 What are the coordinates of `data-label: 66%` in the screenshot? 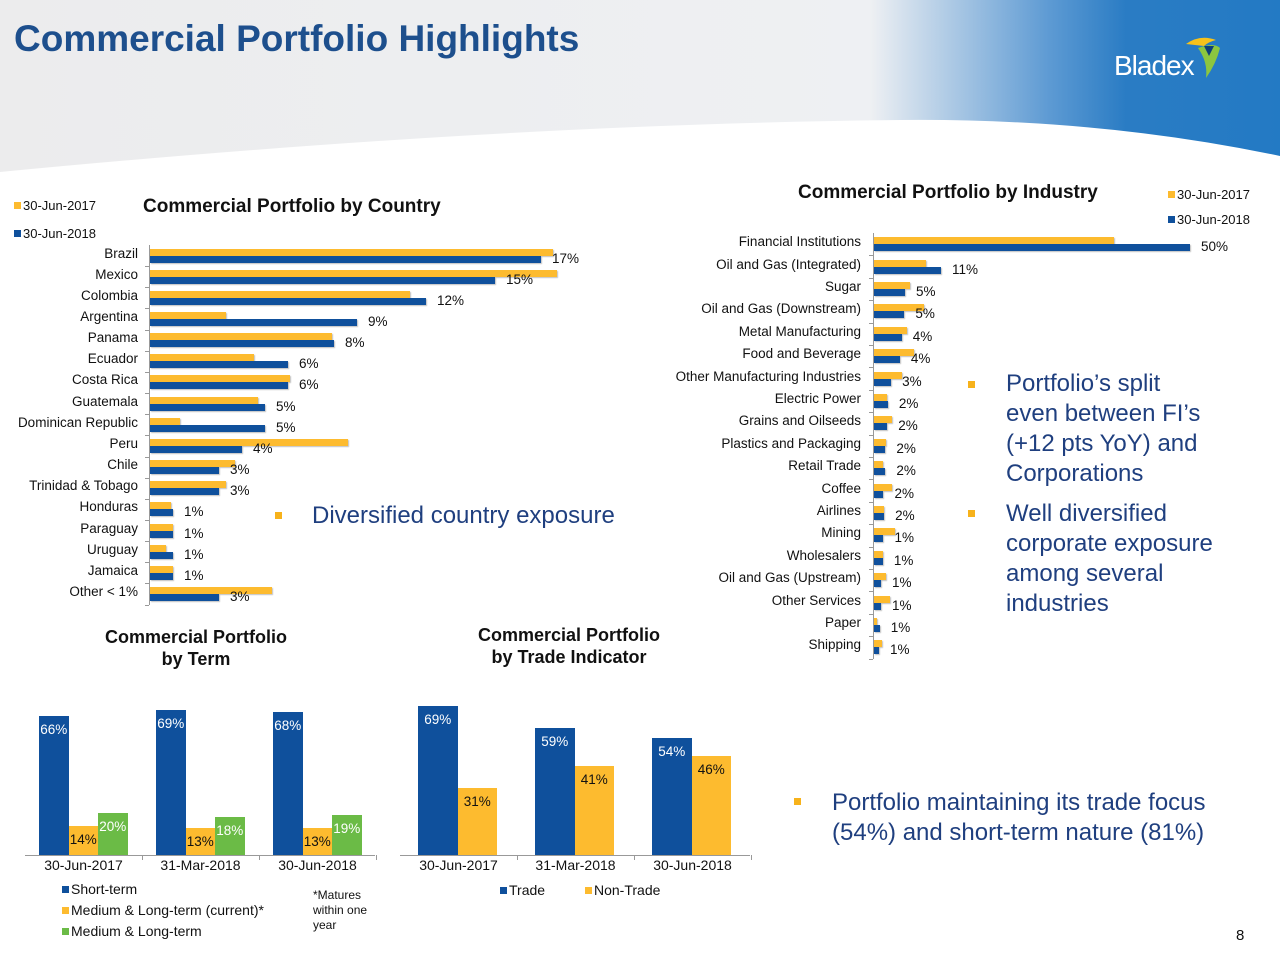 It's located at (54, 730).